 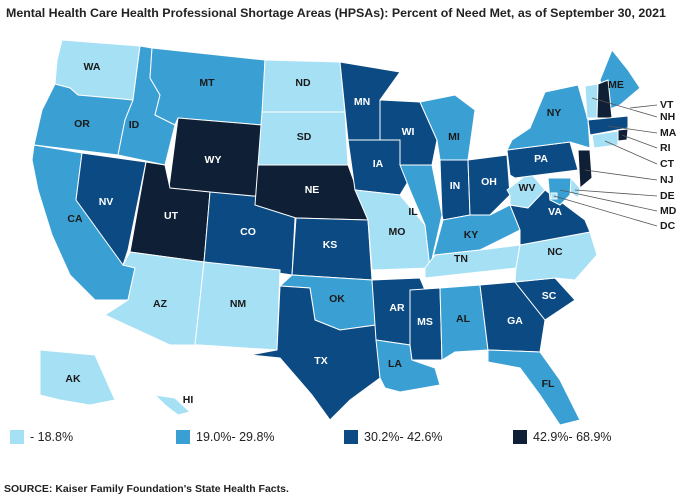 I want to click on state-label-de: DE, so click(x=667, y=196).